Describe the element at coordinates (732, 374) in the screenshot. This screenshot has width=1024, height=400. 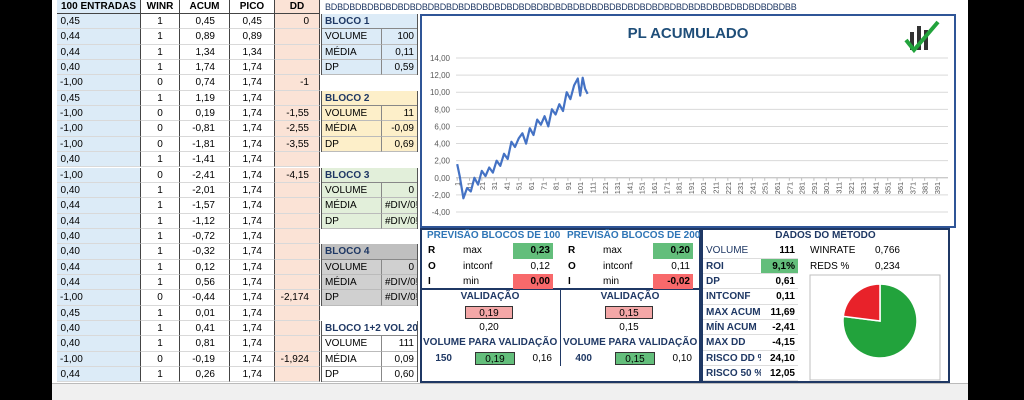
I see `method-label: RISCO 50 %` at that location.